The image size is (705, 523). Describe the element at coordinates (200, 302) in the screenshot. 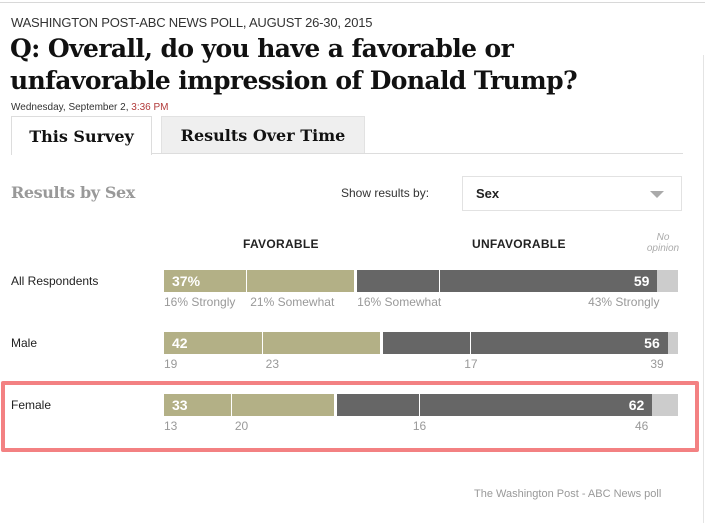

I see `fav-strongly-label: 16% Strongly` at that location.